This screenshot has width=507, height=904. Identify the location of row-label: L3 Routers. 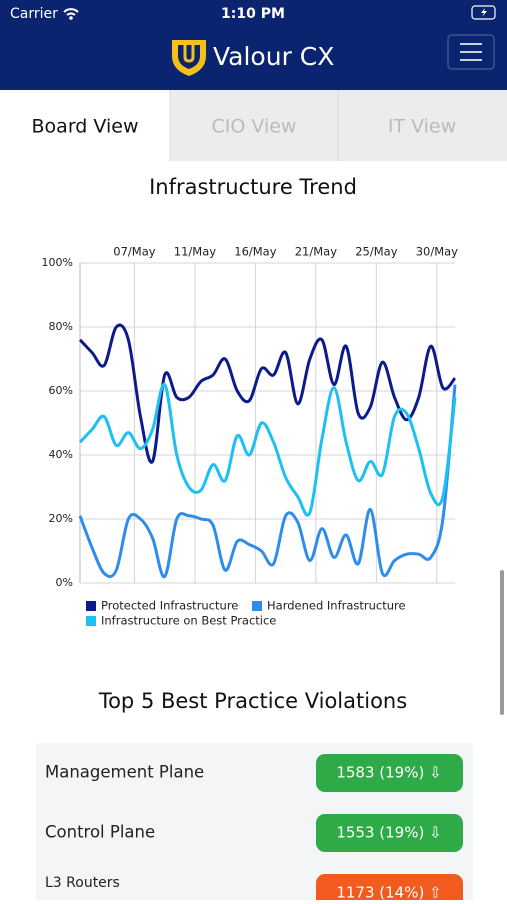
(82, 883).